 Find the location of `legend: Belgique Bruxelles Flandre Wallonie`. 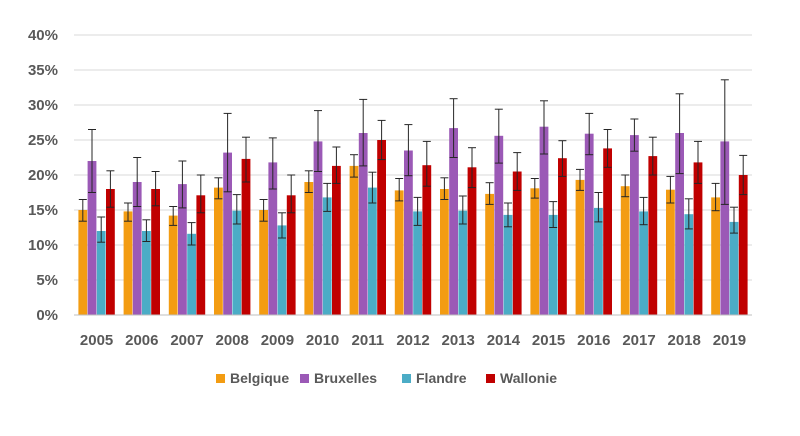

legend: Belgique Bruxelles Flandre Wallonie is located at coordinates (386, 378).